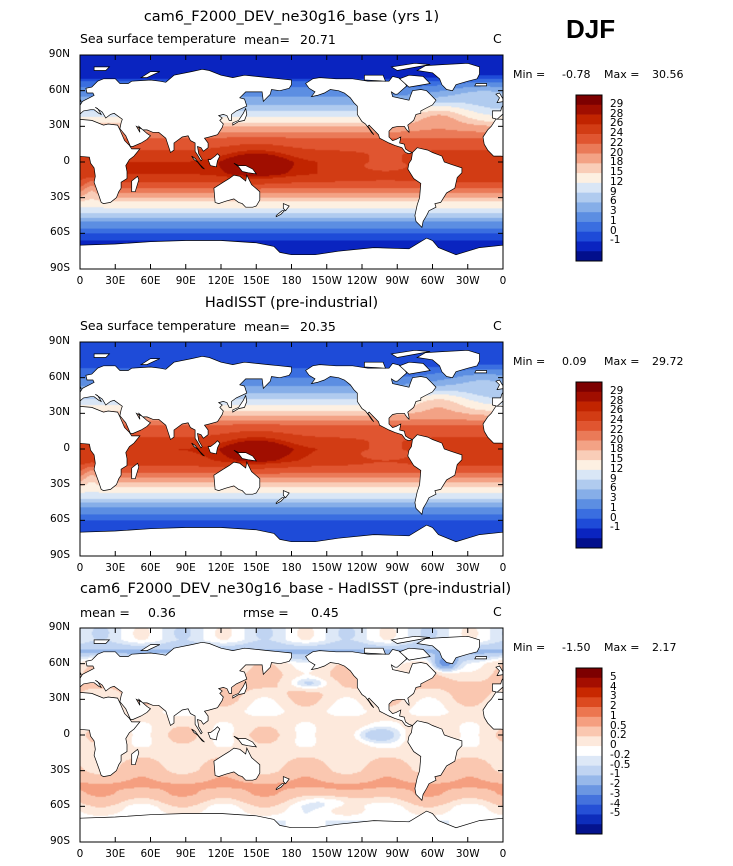 Image resolution: width=733 pixels, height=866 pixels. What do you see at coordinates (613, 507) in the screenshot?
I see `colorbar-label: 1` at bounding box center [613, 507].